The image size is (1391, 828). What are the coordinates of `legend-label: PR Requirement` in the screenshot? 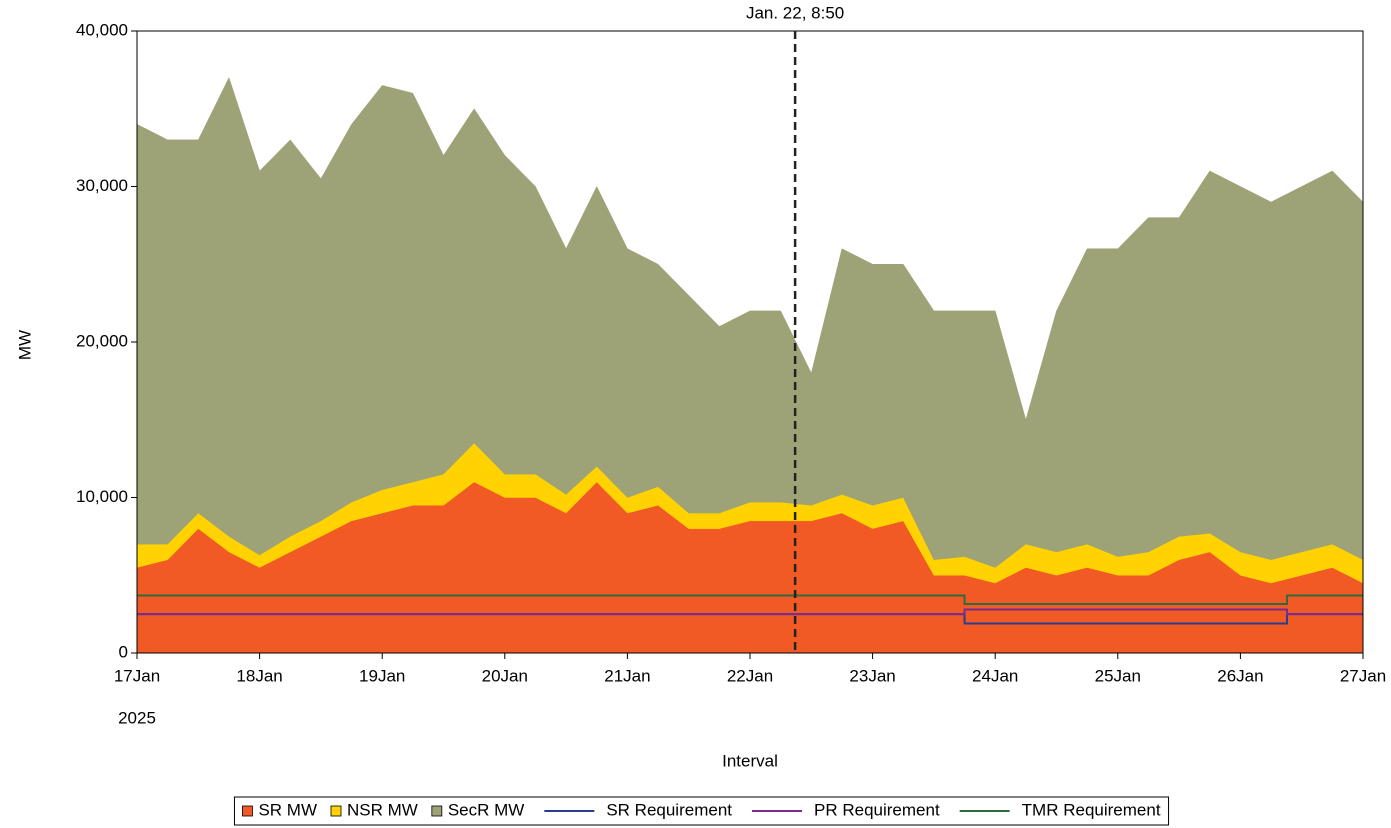 It's located at (877, 809).